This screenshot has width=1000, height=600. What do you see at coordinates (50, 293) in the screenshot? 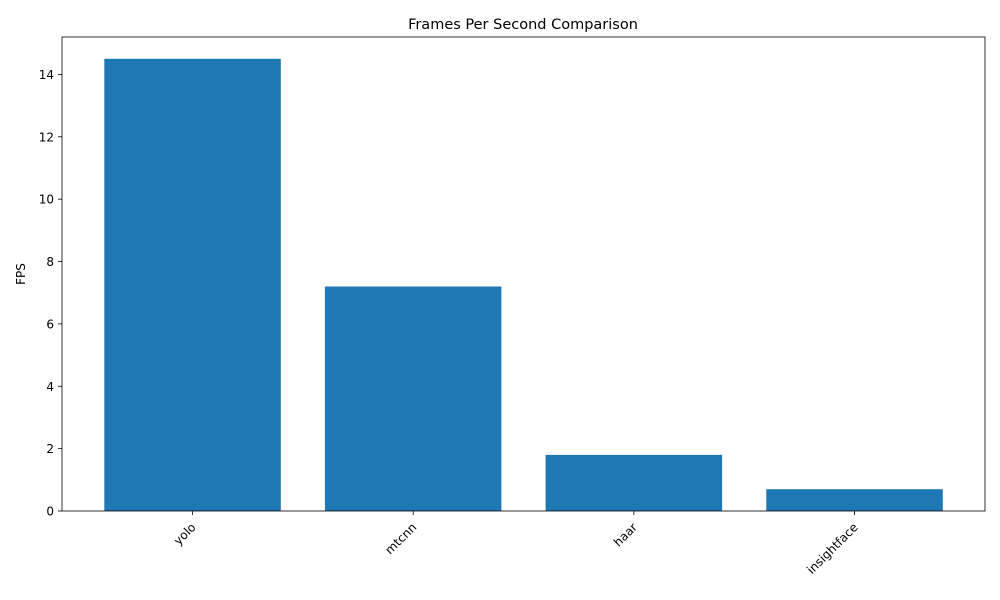
I see `y-axis-ticks: 0 2 4 6 8 10 12 14` at bounding box center [50, 293].